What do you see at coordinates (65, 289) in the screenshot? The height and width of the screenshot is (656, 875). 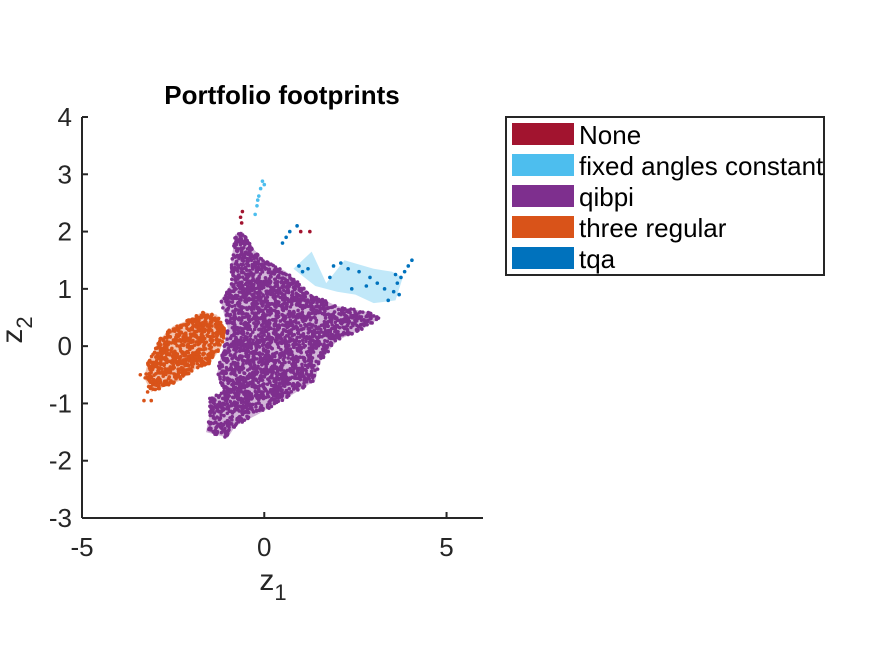 I see `y-tick-label: 1` at bounding box center [65, 289].